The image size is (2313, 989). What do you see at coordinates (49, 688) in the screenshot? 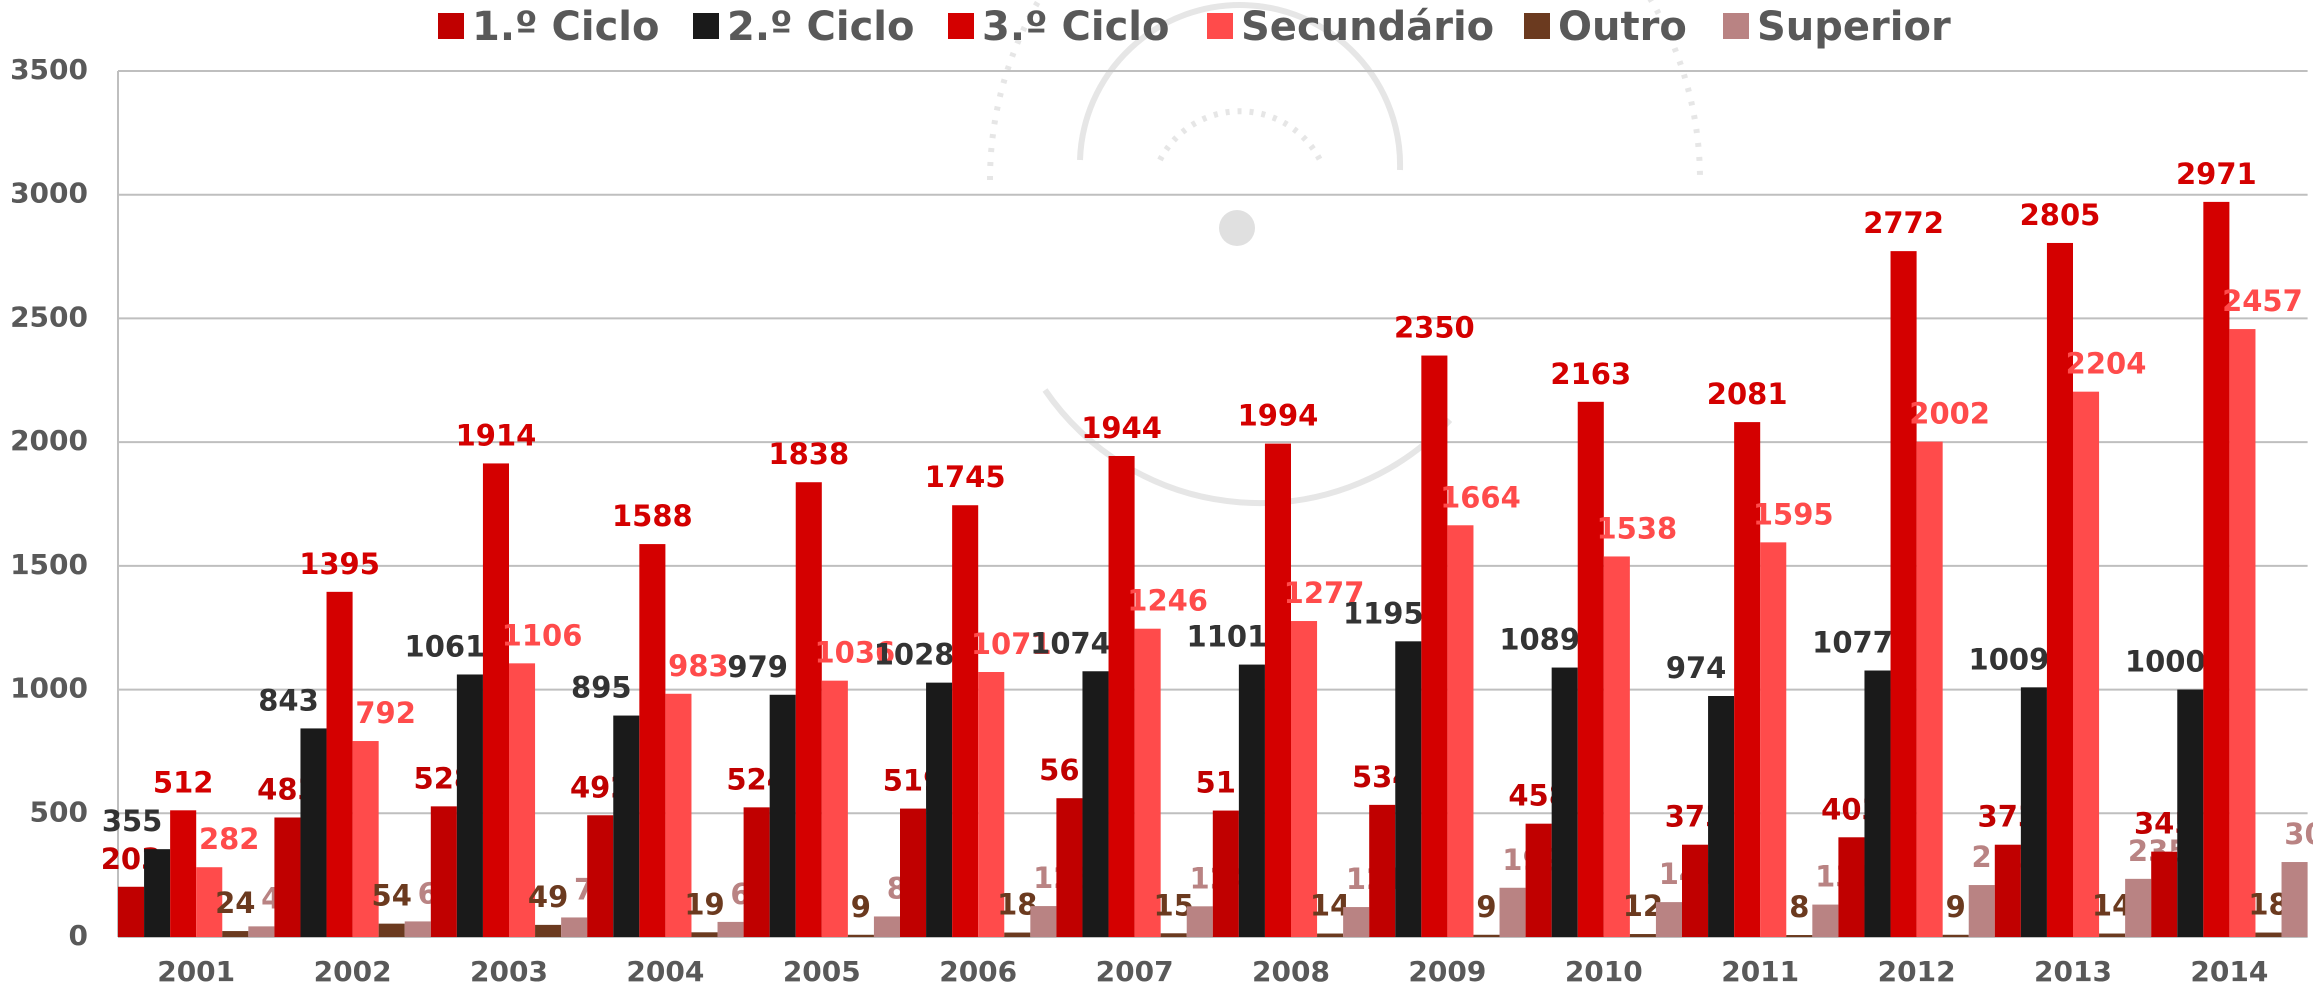
I see `y-tick-label: 1000` at bounding box center [49, 688].